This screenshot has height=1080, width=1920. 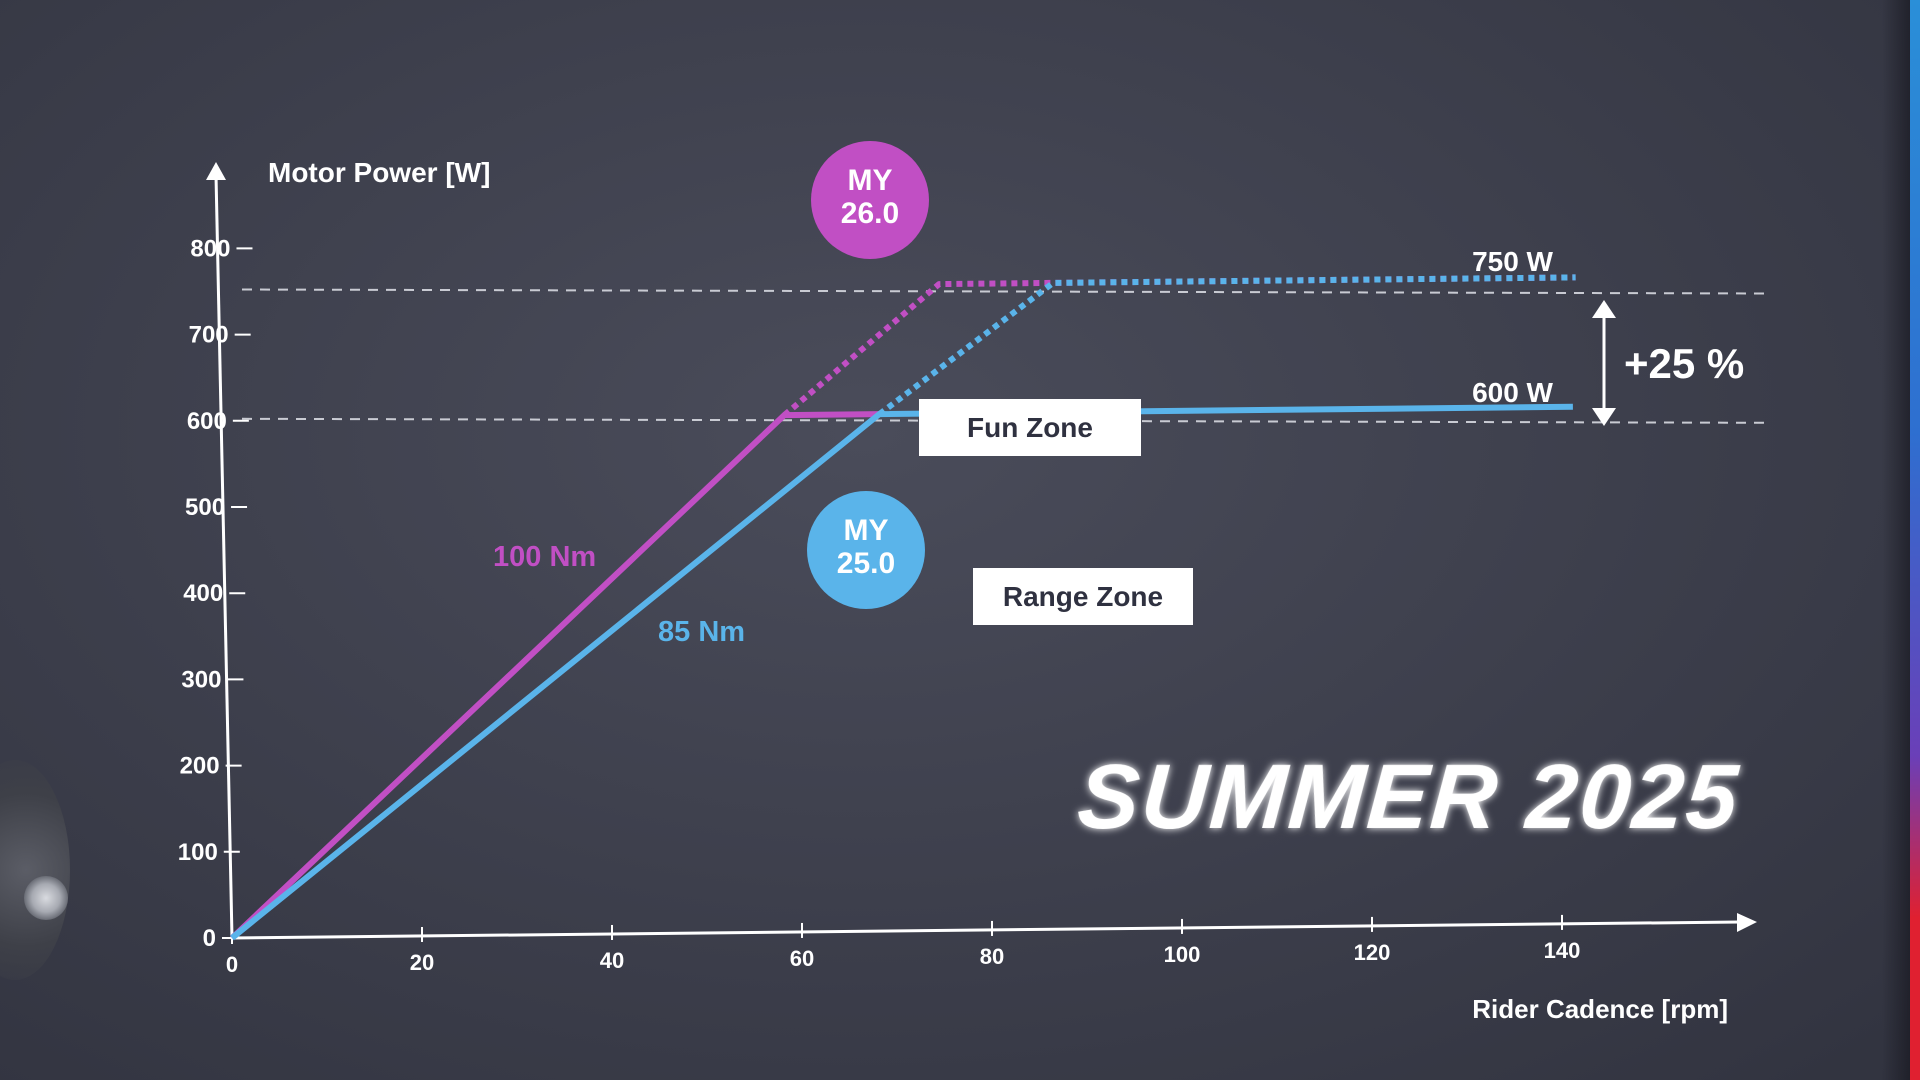 What do you see at coordinates (1409, 796) in the screenshot?
I see `headline: SUMMER 2025` at bounding box center [1409, 796].